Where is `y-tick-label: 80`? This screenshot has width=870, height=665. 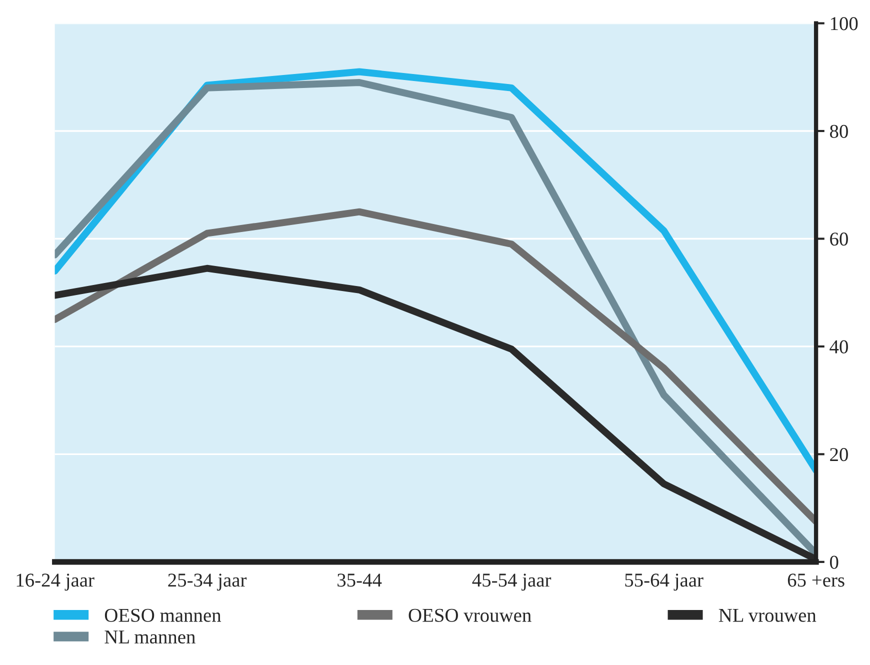 y-tick-label: 80 is located at coordinates (839, 131).